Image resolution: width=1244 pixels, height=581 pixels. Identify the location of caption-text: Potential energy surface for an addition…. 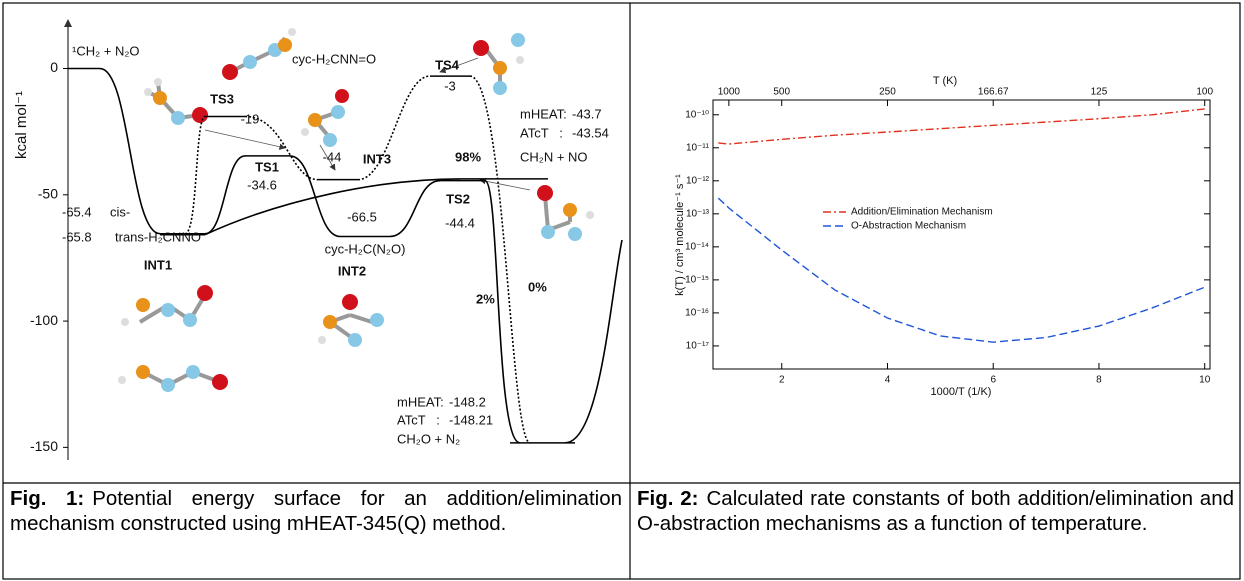
(316, 511).